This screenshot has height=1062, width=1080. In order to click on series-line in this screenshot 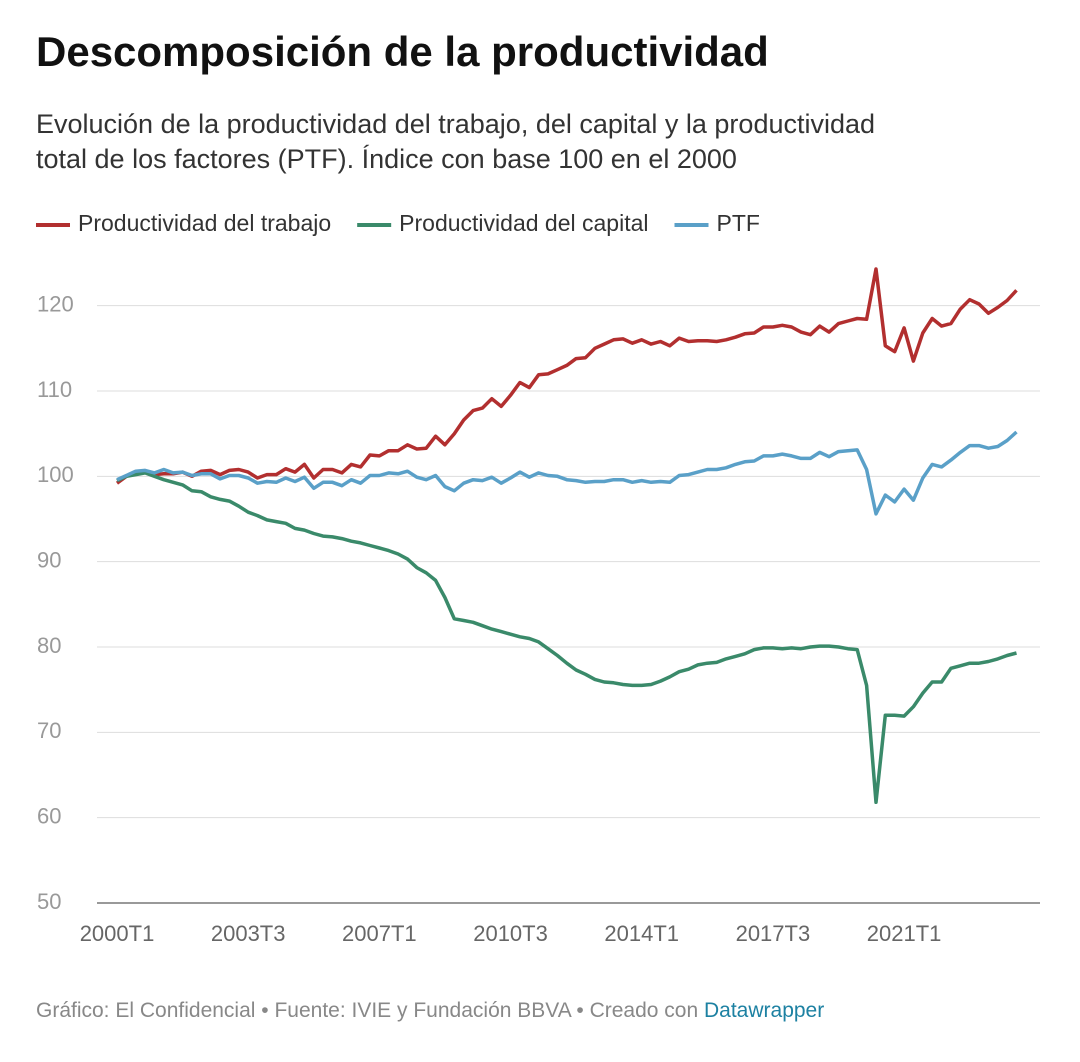, I will do `click(567, 473)`.